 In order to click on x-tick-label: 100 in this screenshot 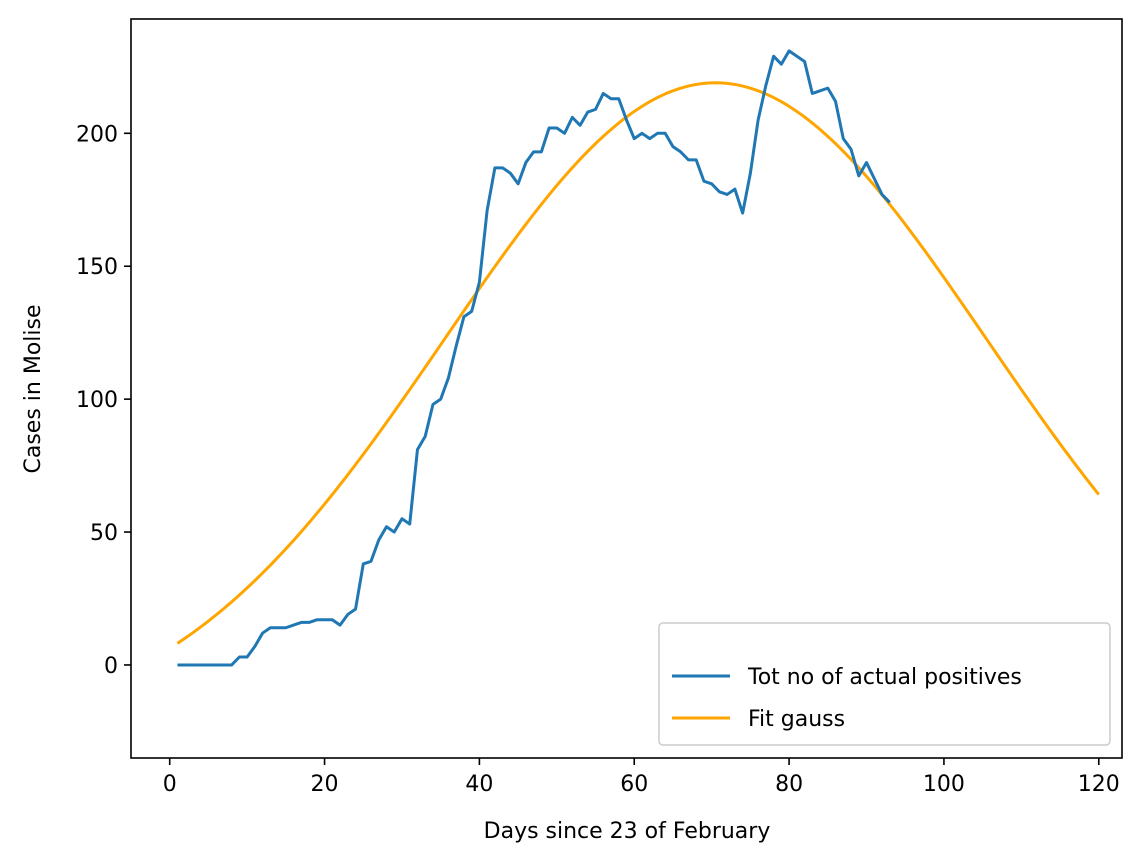, I will do `click(944, 784)`.